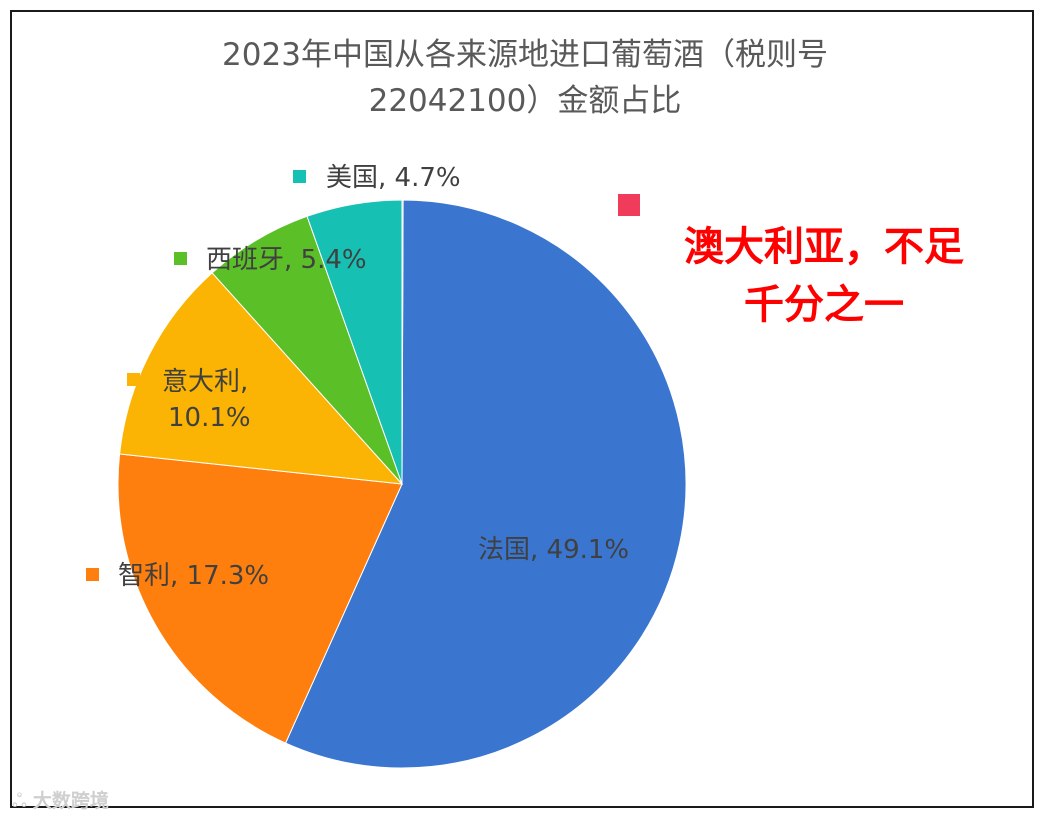 The height and width of the screenshot is (822, 1050). What do you see at coordinates (402, 342) in the screenshot?
I see `pie-slice-澳大利亚` at bounding box center [402, 342].